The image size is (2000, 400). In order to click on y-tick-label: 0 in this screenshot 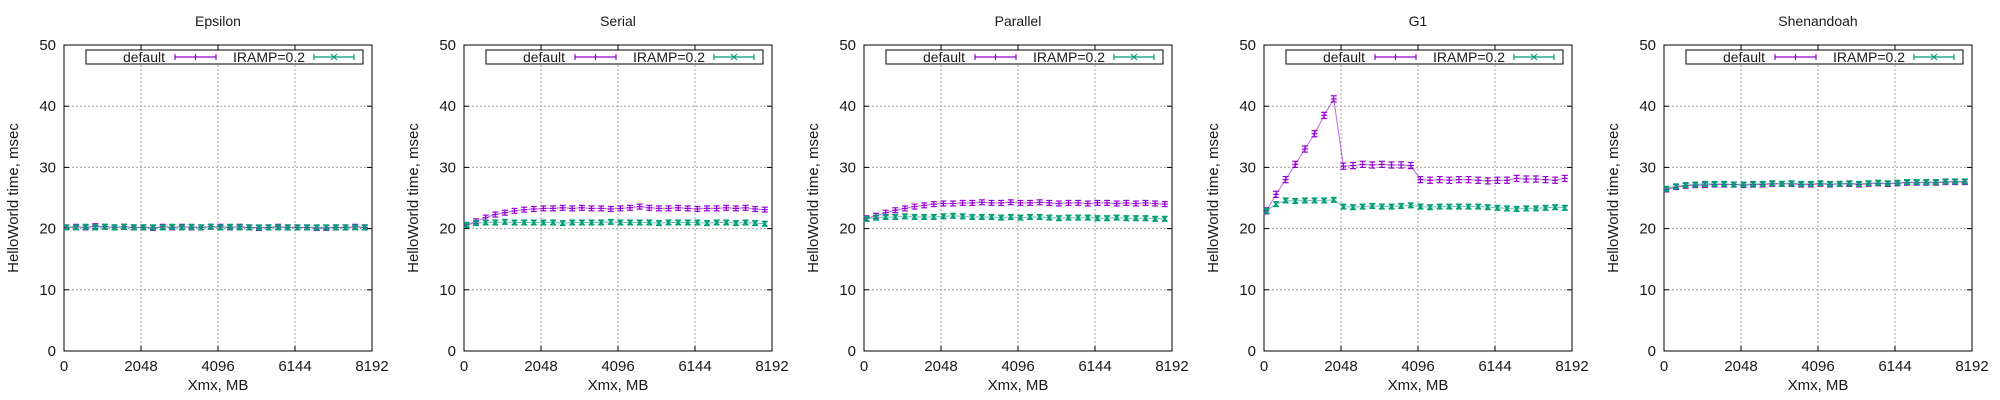, I will do `click(52, 351)`.